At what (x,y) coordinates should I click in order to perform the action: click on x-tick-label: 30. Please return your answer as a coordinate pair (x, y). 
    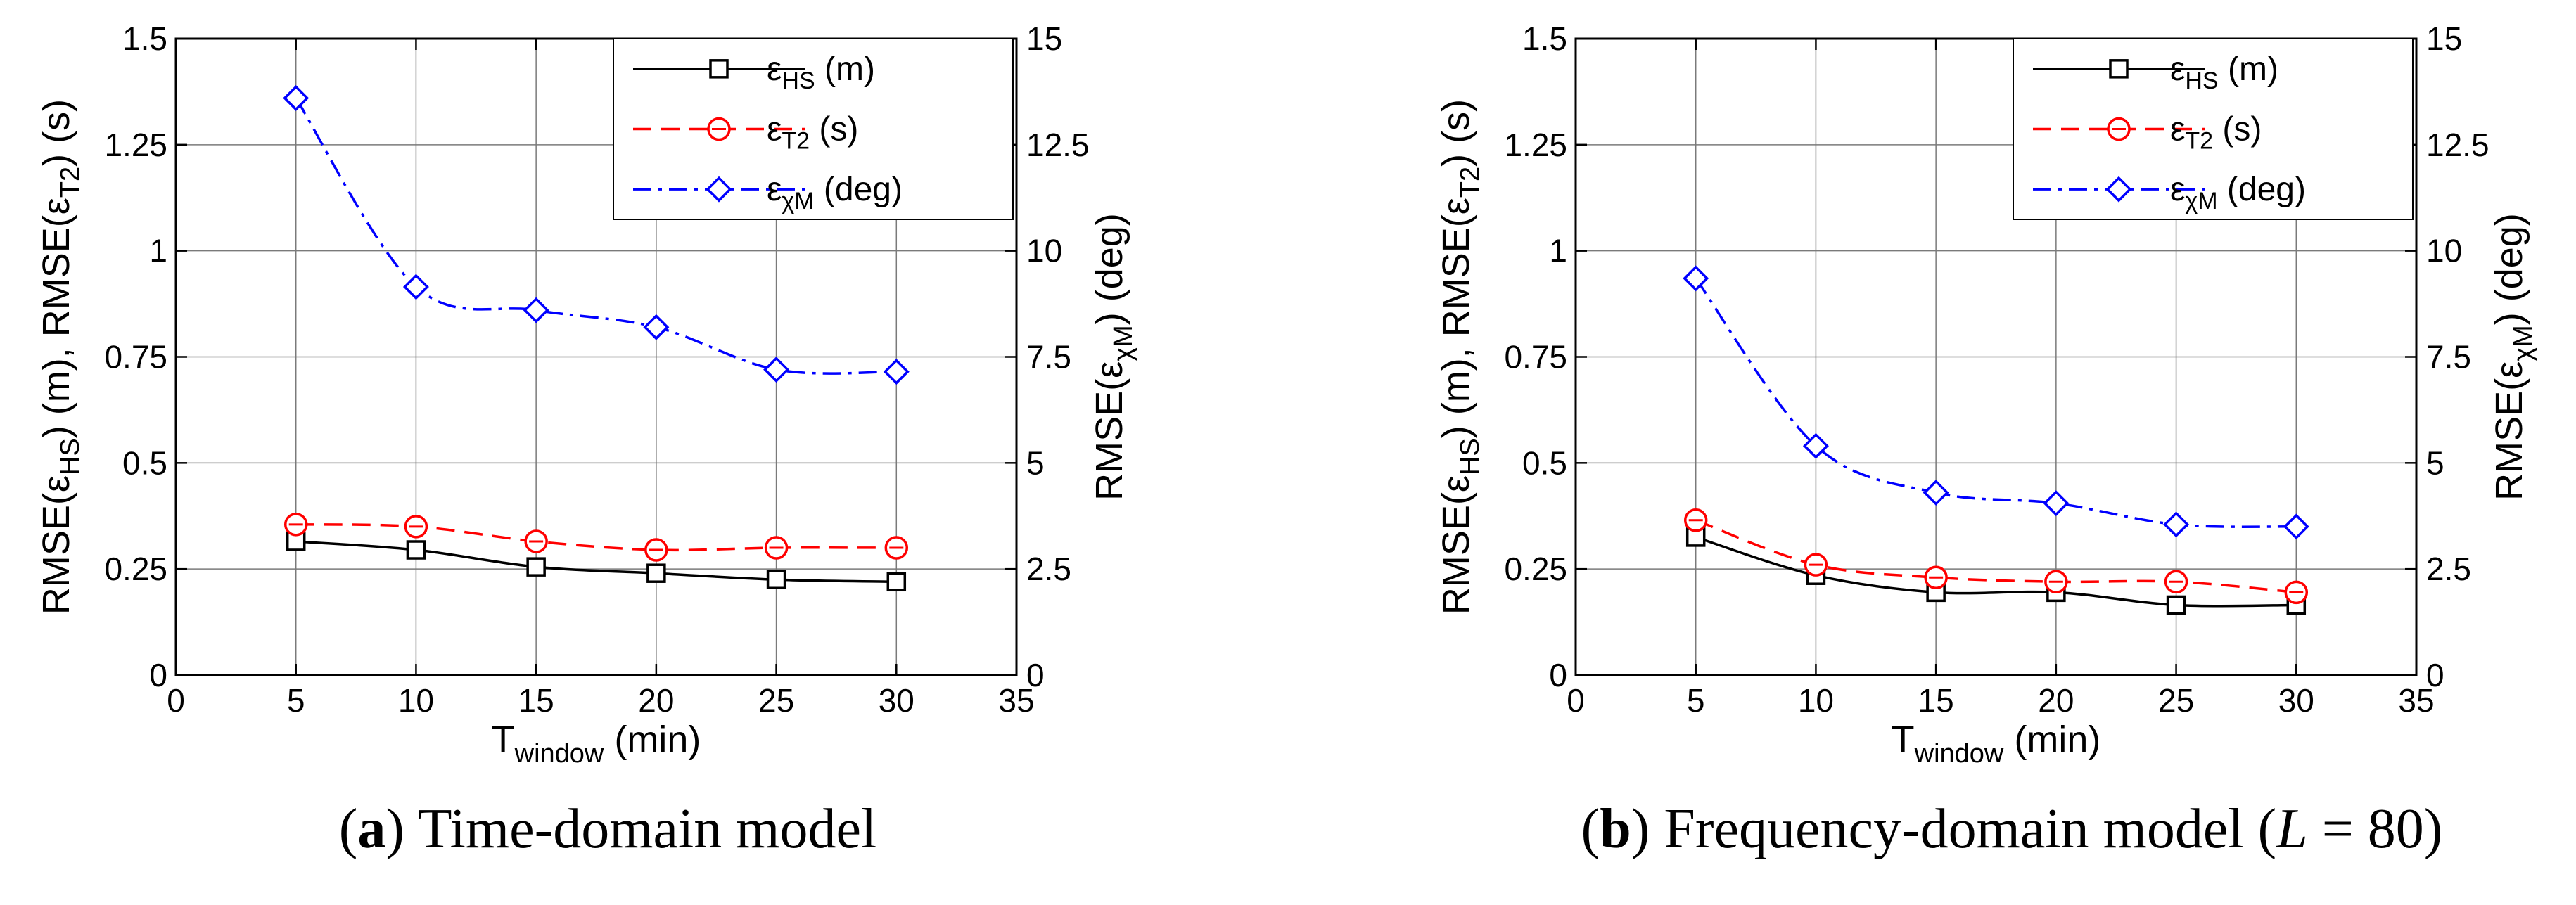
    Looking at the image, I should click on (896, 700).